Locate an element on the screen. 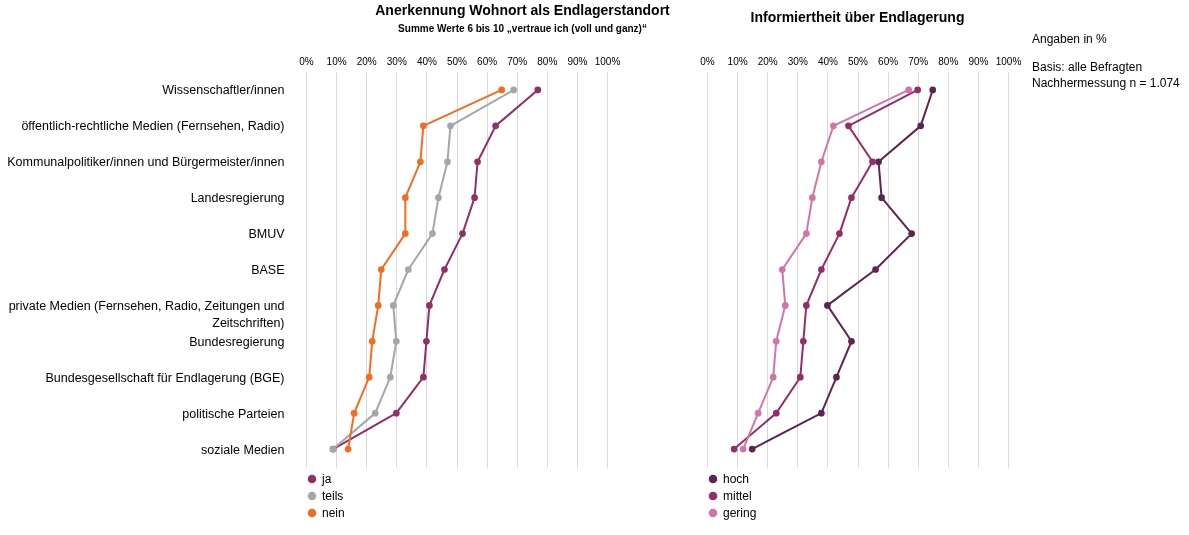 The image size is (1189, 535). y-tick-label: Wissenschaftler/innen is located at coordinates (223, 90).